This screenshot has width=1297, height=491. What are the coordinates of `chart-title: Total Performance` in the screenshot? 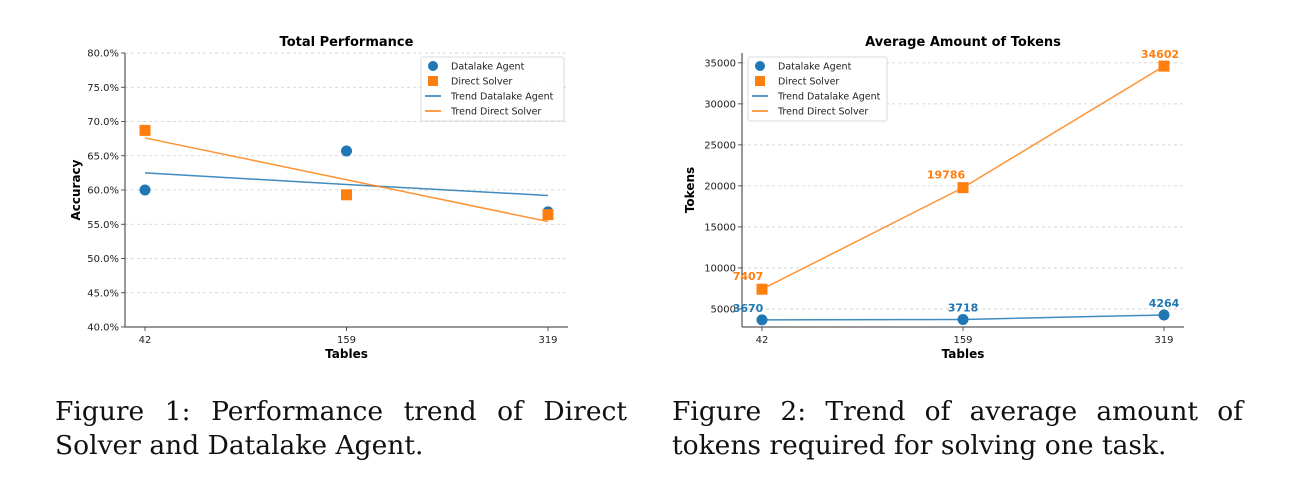 It's located at (347, 42).